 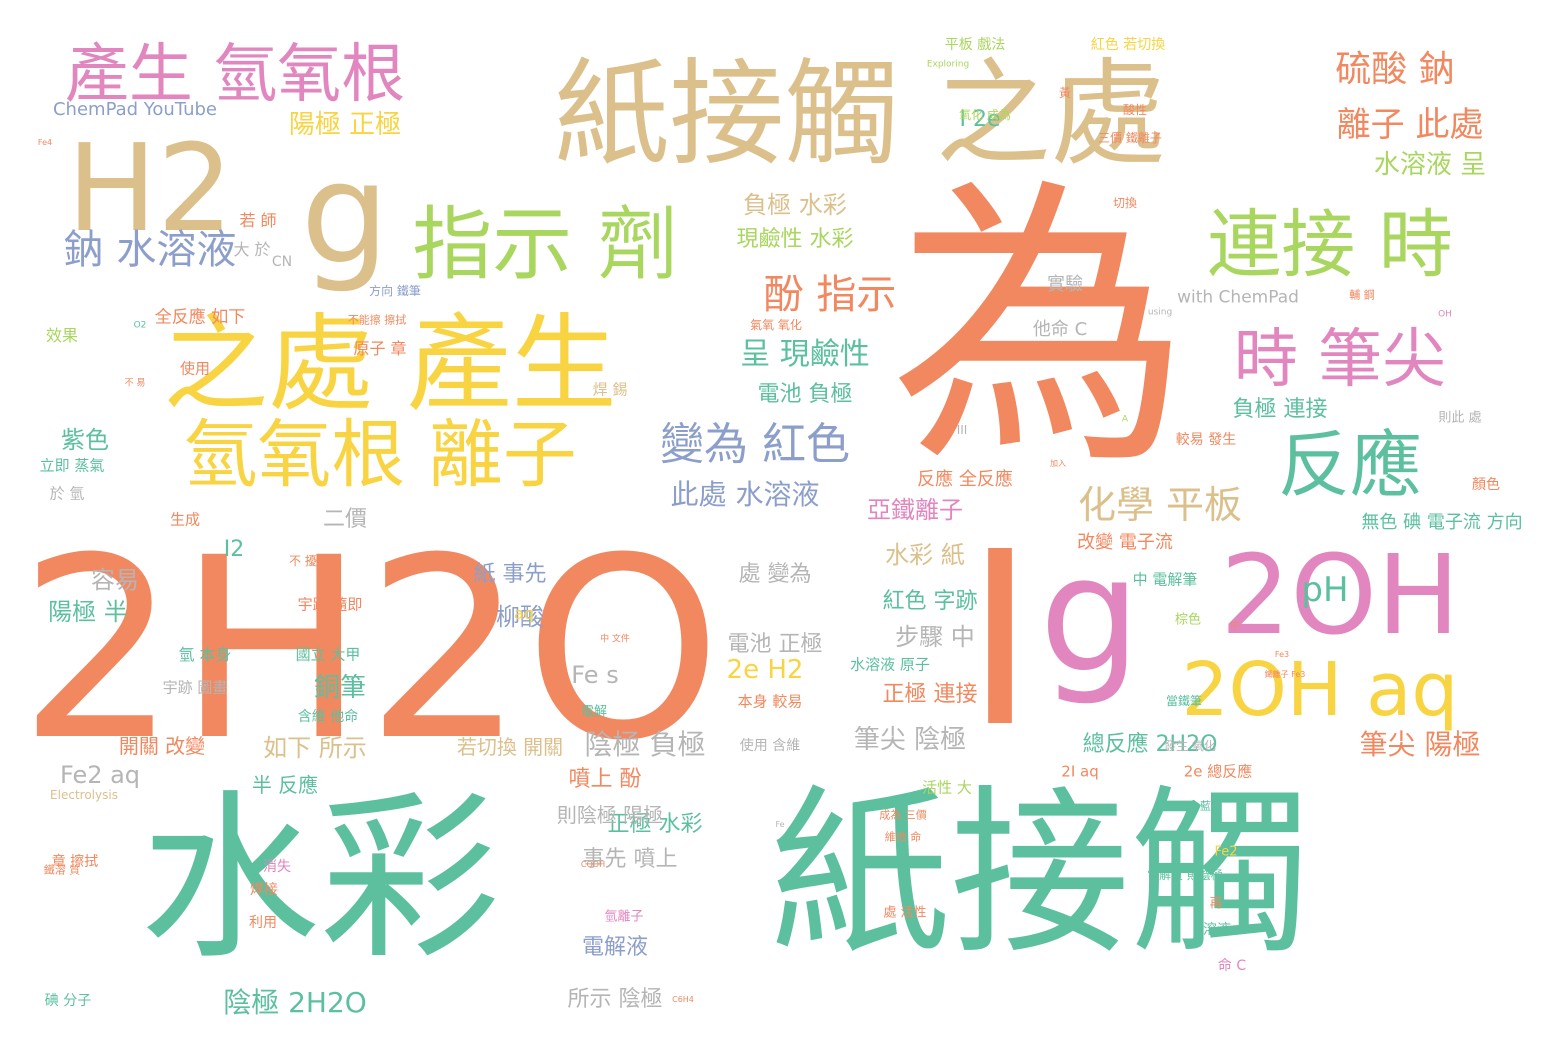 I want to click on cloud-word: 全反應 如下, so click(x=200, y=317).